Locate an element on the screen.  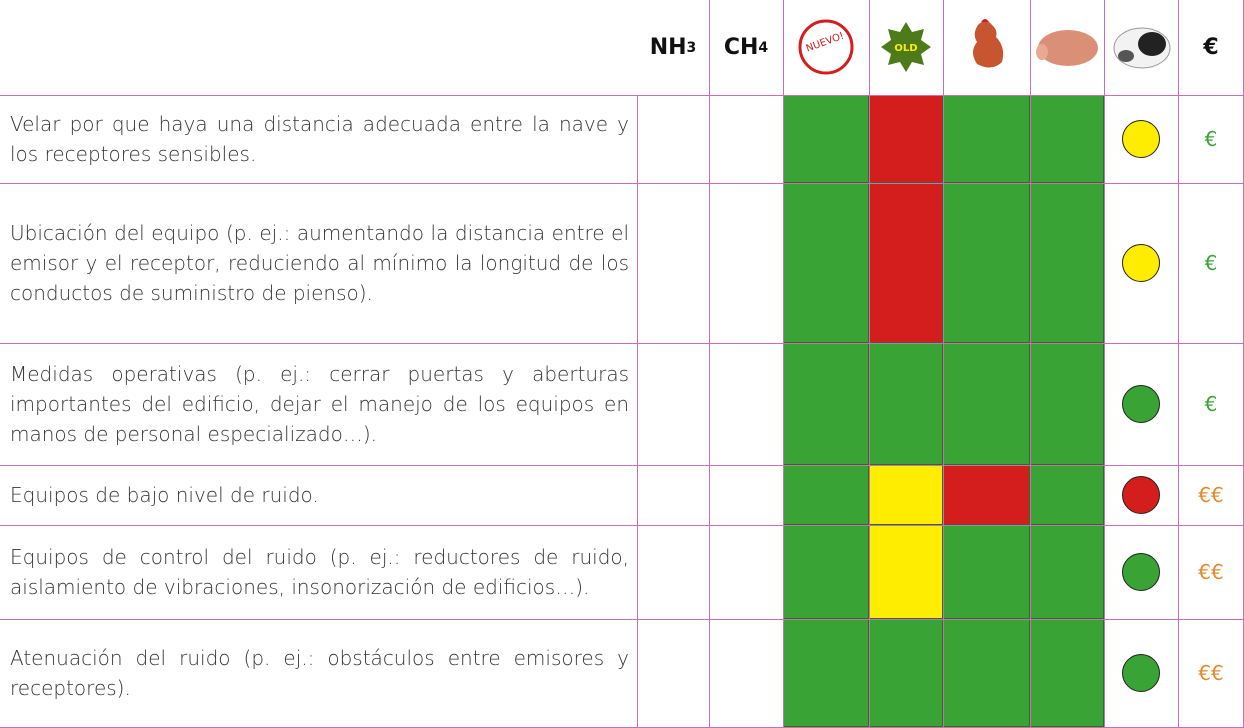
pig-icon is located at coordinates (1067, 48).